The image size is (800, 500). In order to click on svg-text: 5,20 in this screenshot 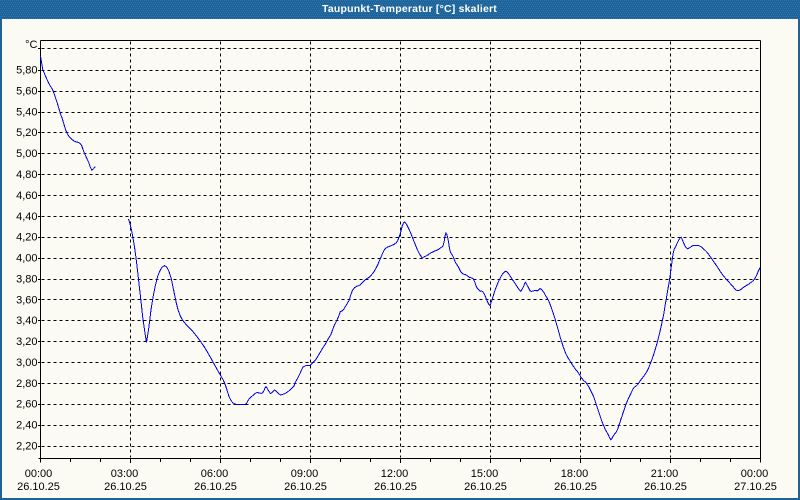, I will do `click(26, 133)`.